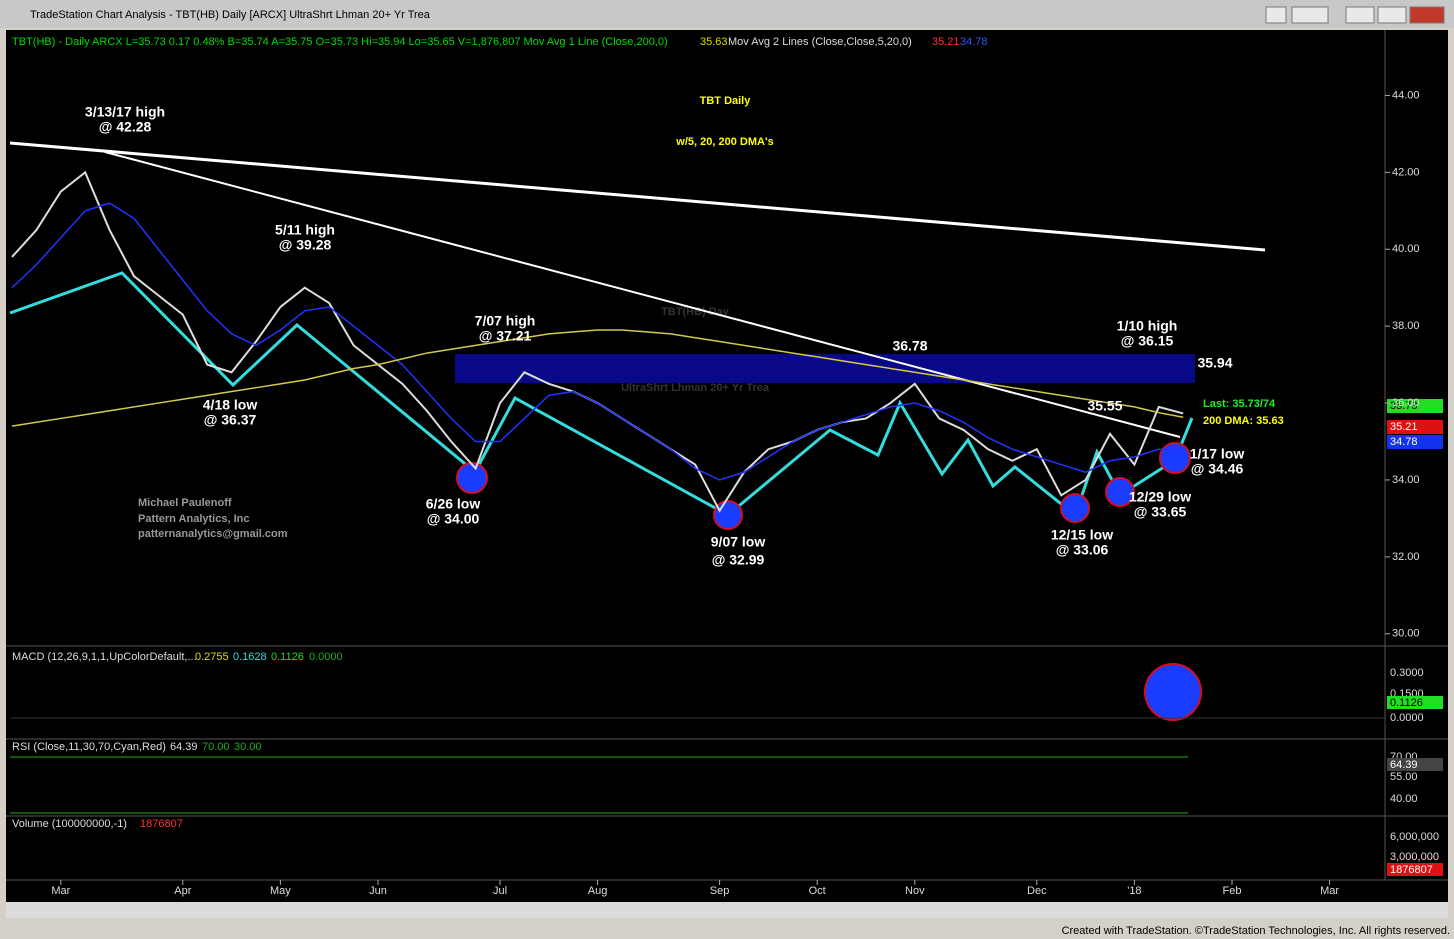 This screenshot has width=1454, height=939. What do you see at coordinates (1232, 891) in the screenshot?
I see `x-tick-label: Feb` at bounding box center [1232, 891].